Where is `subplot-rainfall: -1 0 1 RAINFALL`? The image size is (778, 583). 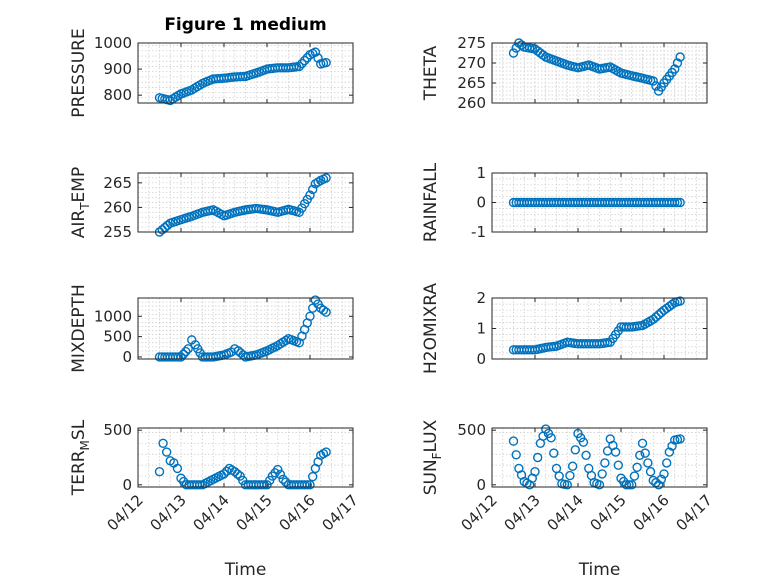 subplot-rainfall: -1 0 1 RAINFALL is located at coordinates (564, 202).